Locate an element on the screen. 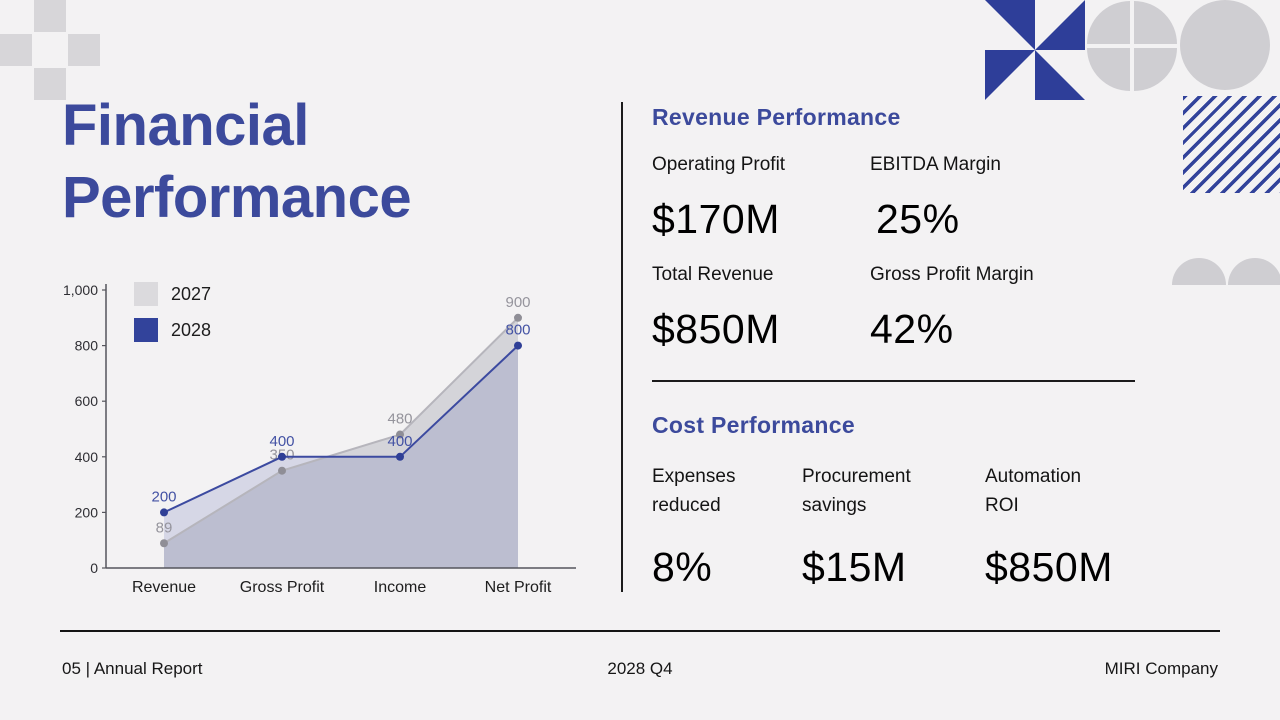  y-tick-label: 0 is located at coordinates (94, 568).